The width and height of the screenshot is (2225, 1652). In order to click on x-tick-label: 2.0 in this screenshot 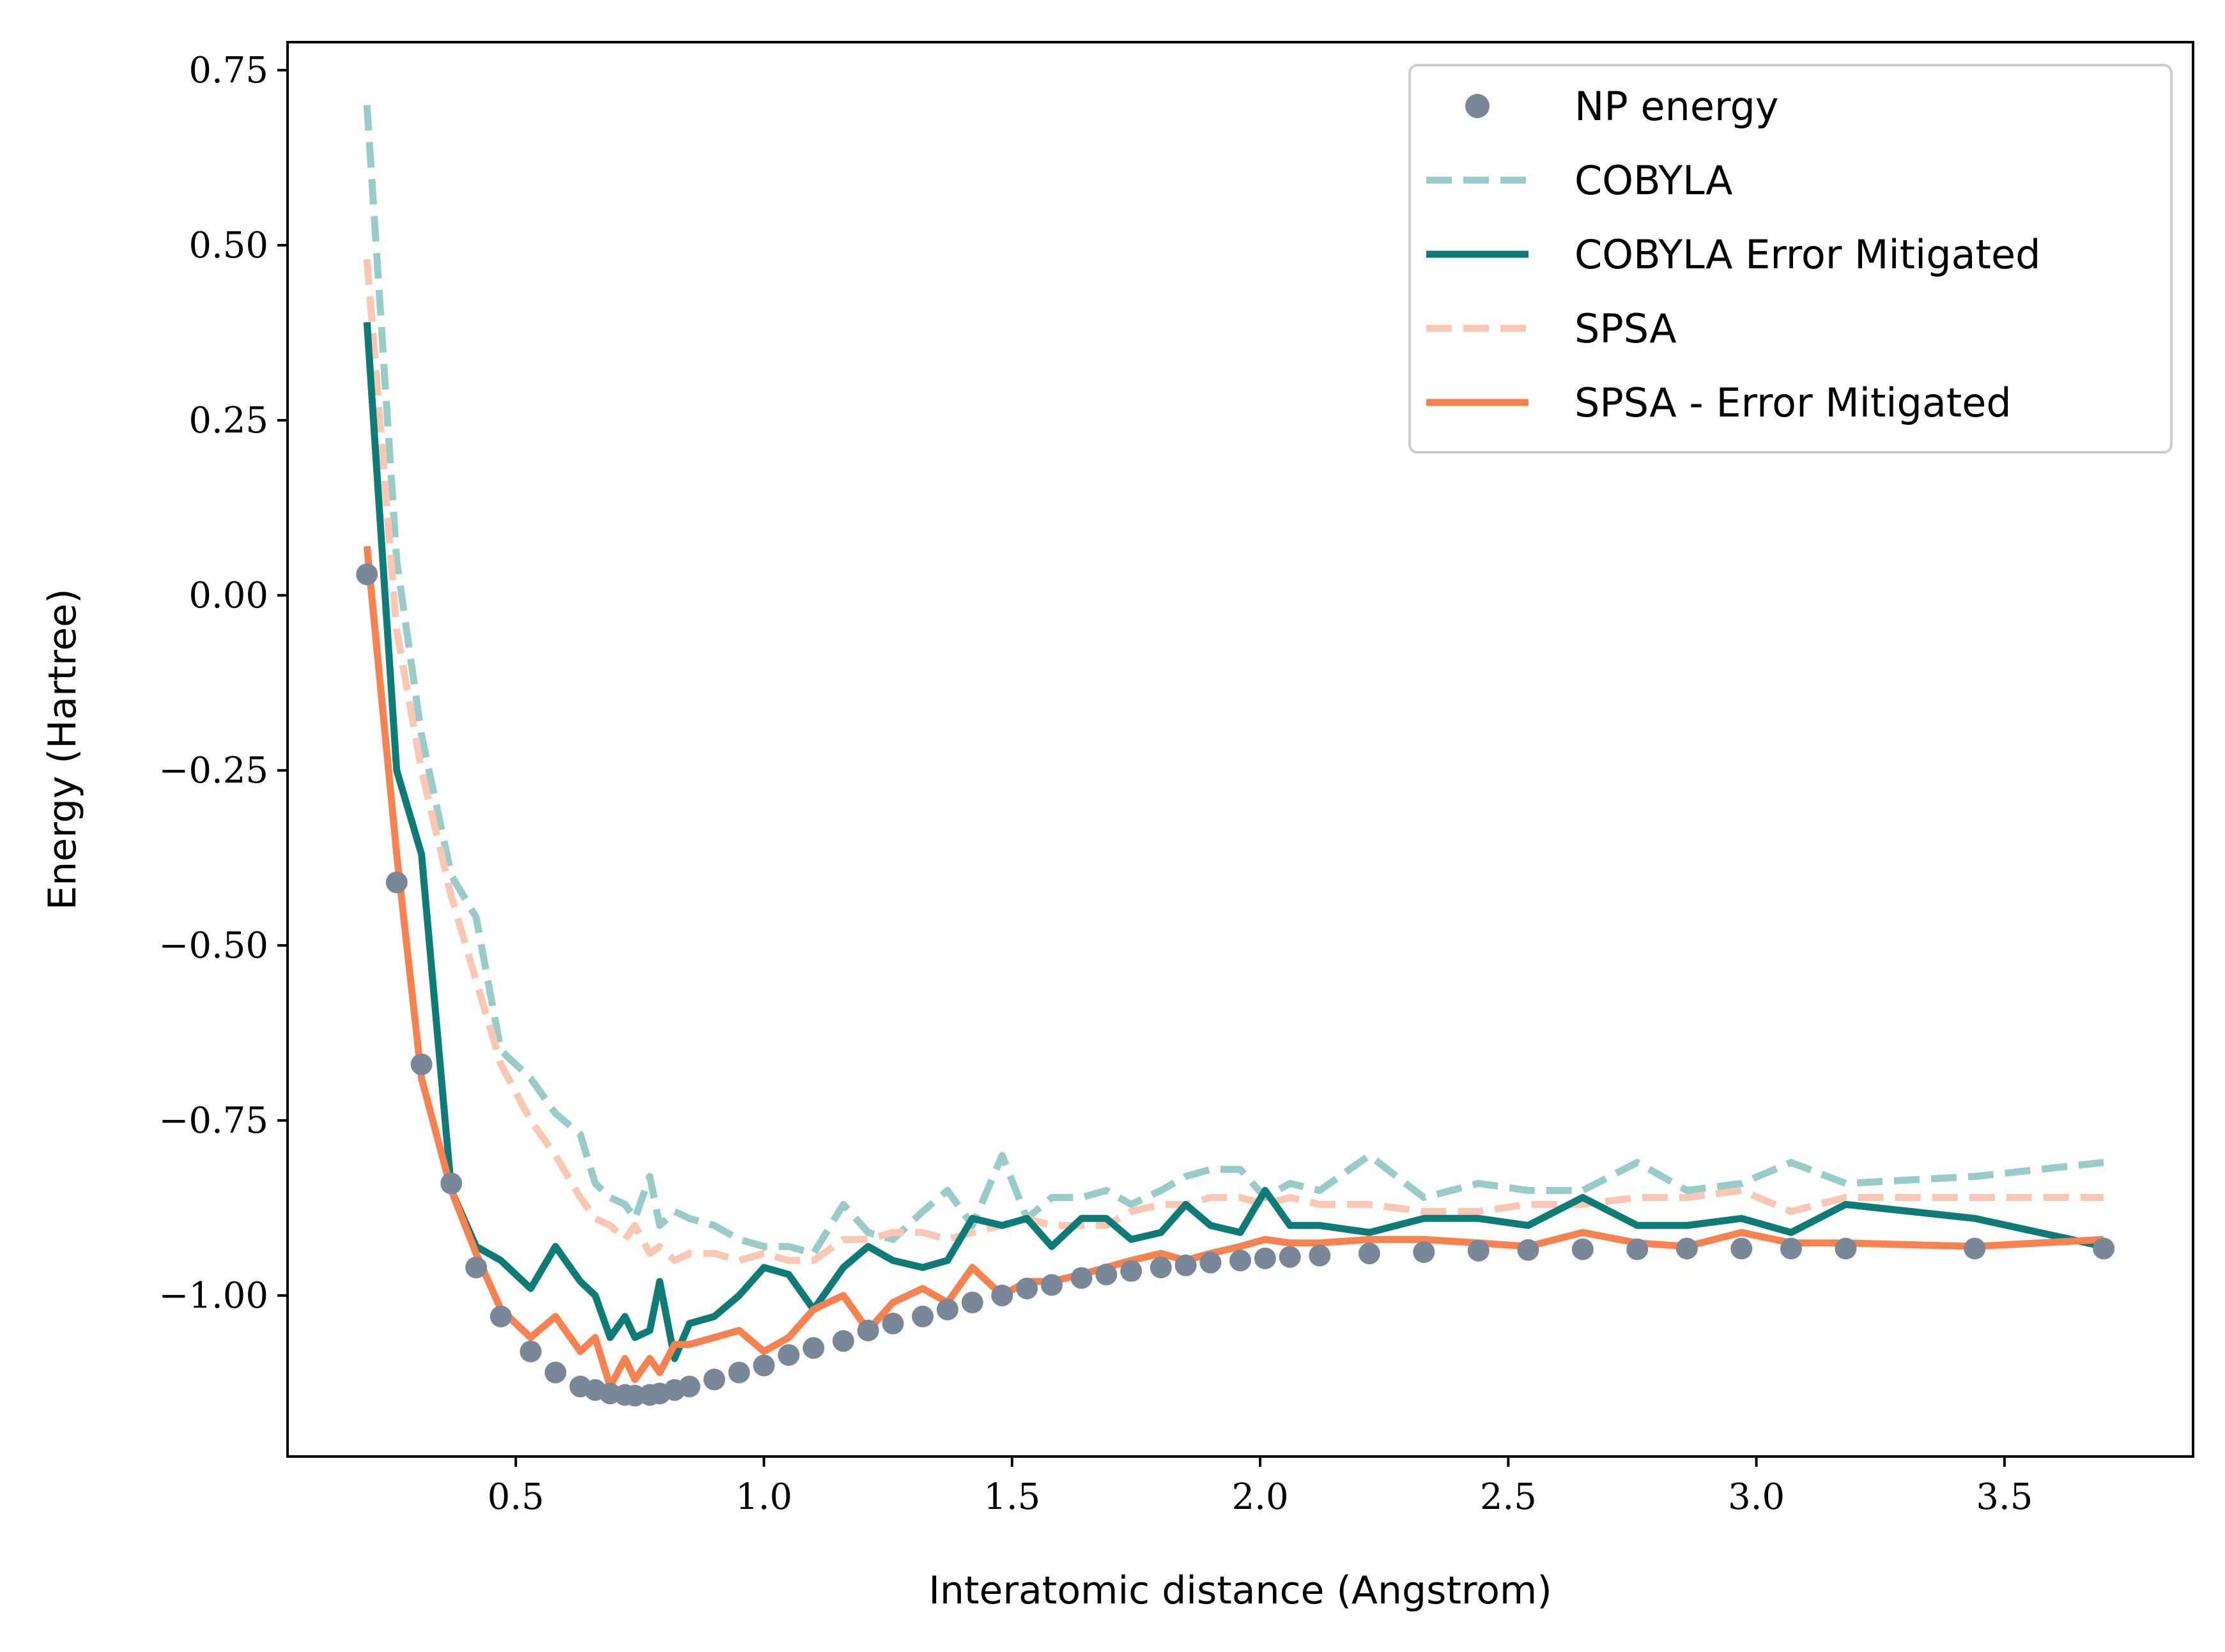, I will do `click(1260, 1497)`.